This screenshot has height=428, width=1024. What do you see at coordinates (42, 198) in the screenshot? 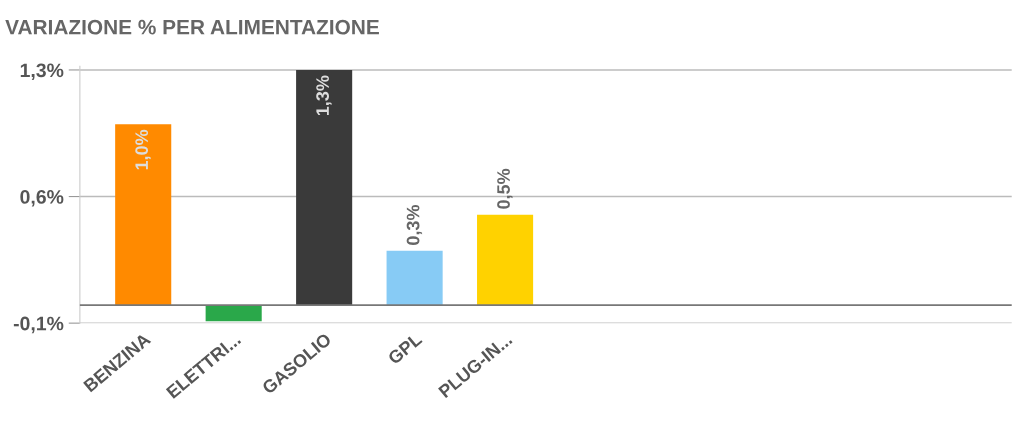
I see `y-tick-label: 0,6%` at bounding box center [42, 198].